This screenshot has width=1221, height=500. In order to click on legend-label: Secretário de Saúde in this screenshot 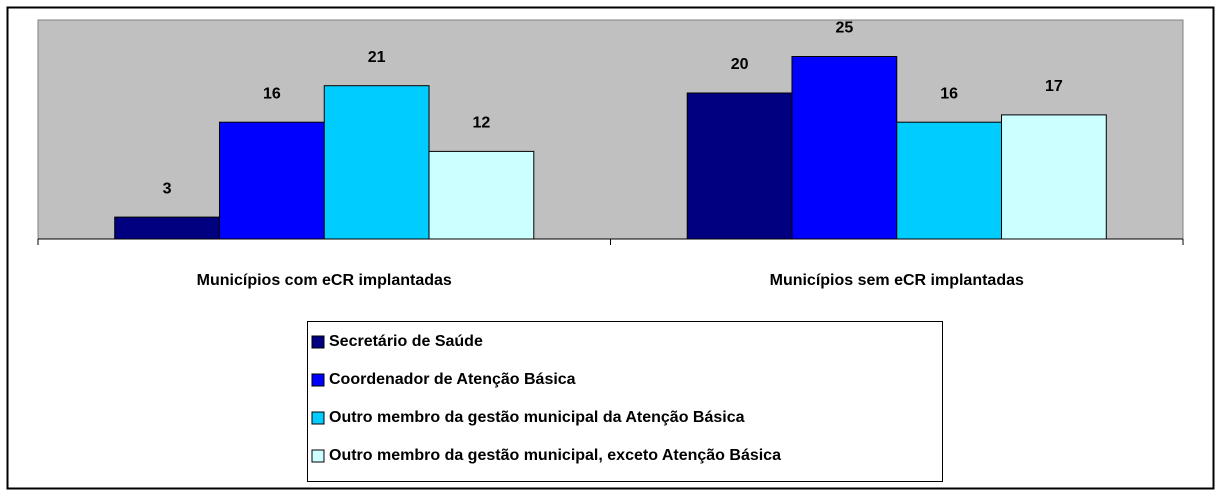, I will do `click(406, 341)`.